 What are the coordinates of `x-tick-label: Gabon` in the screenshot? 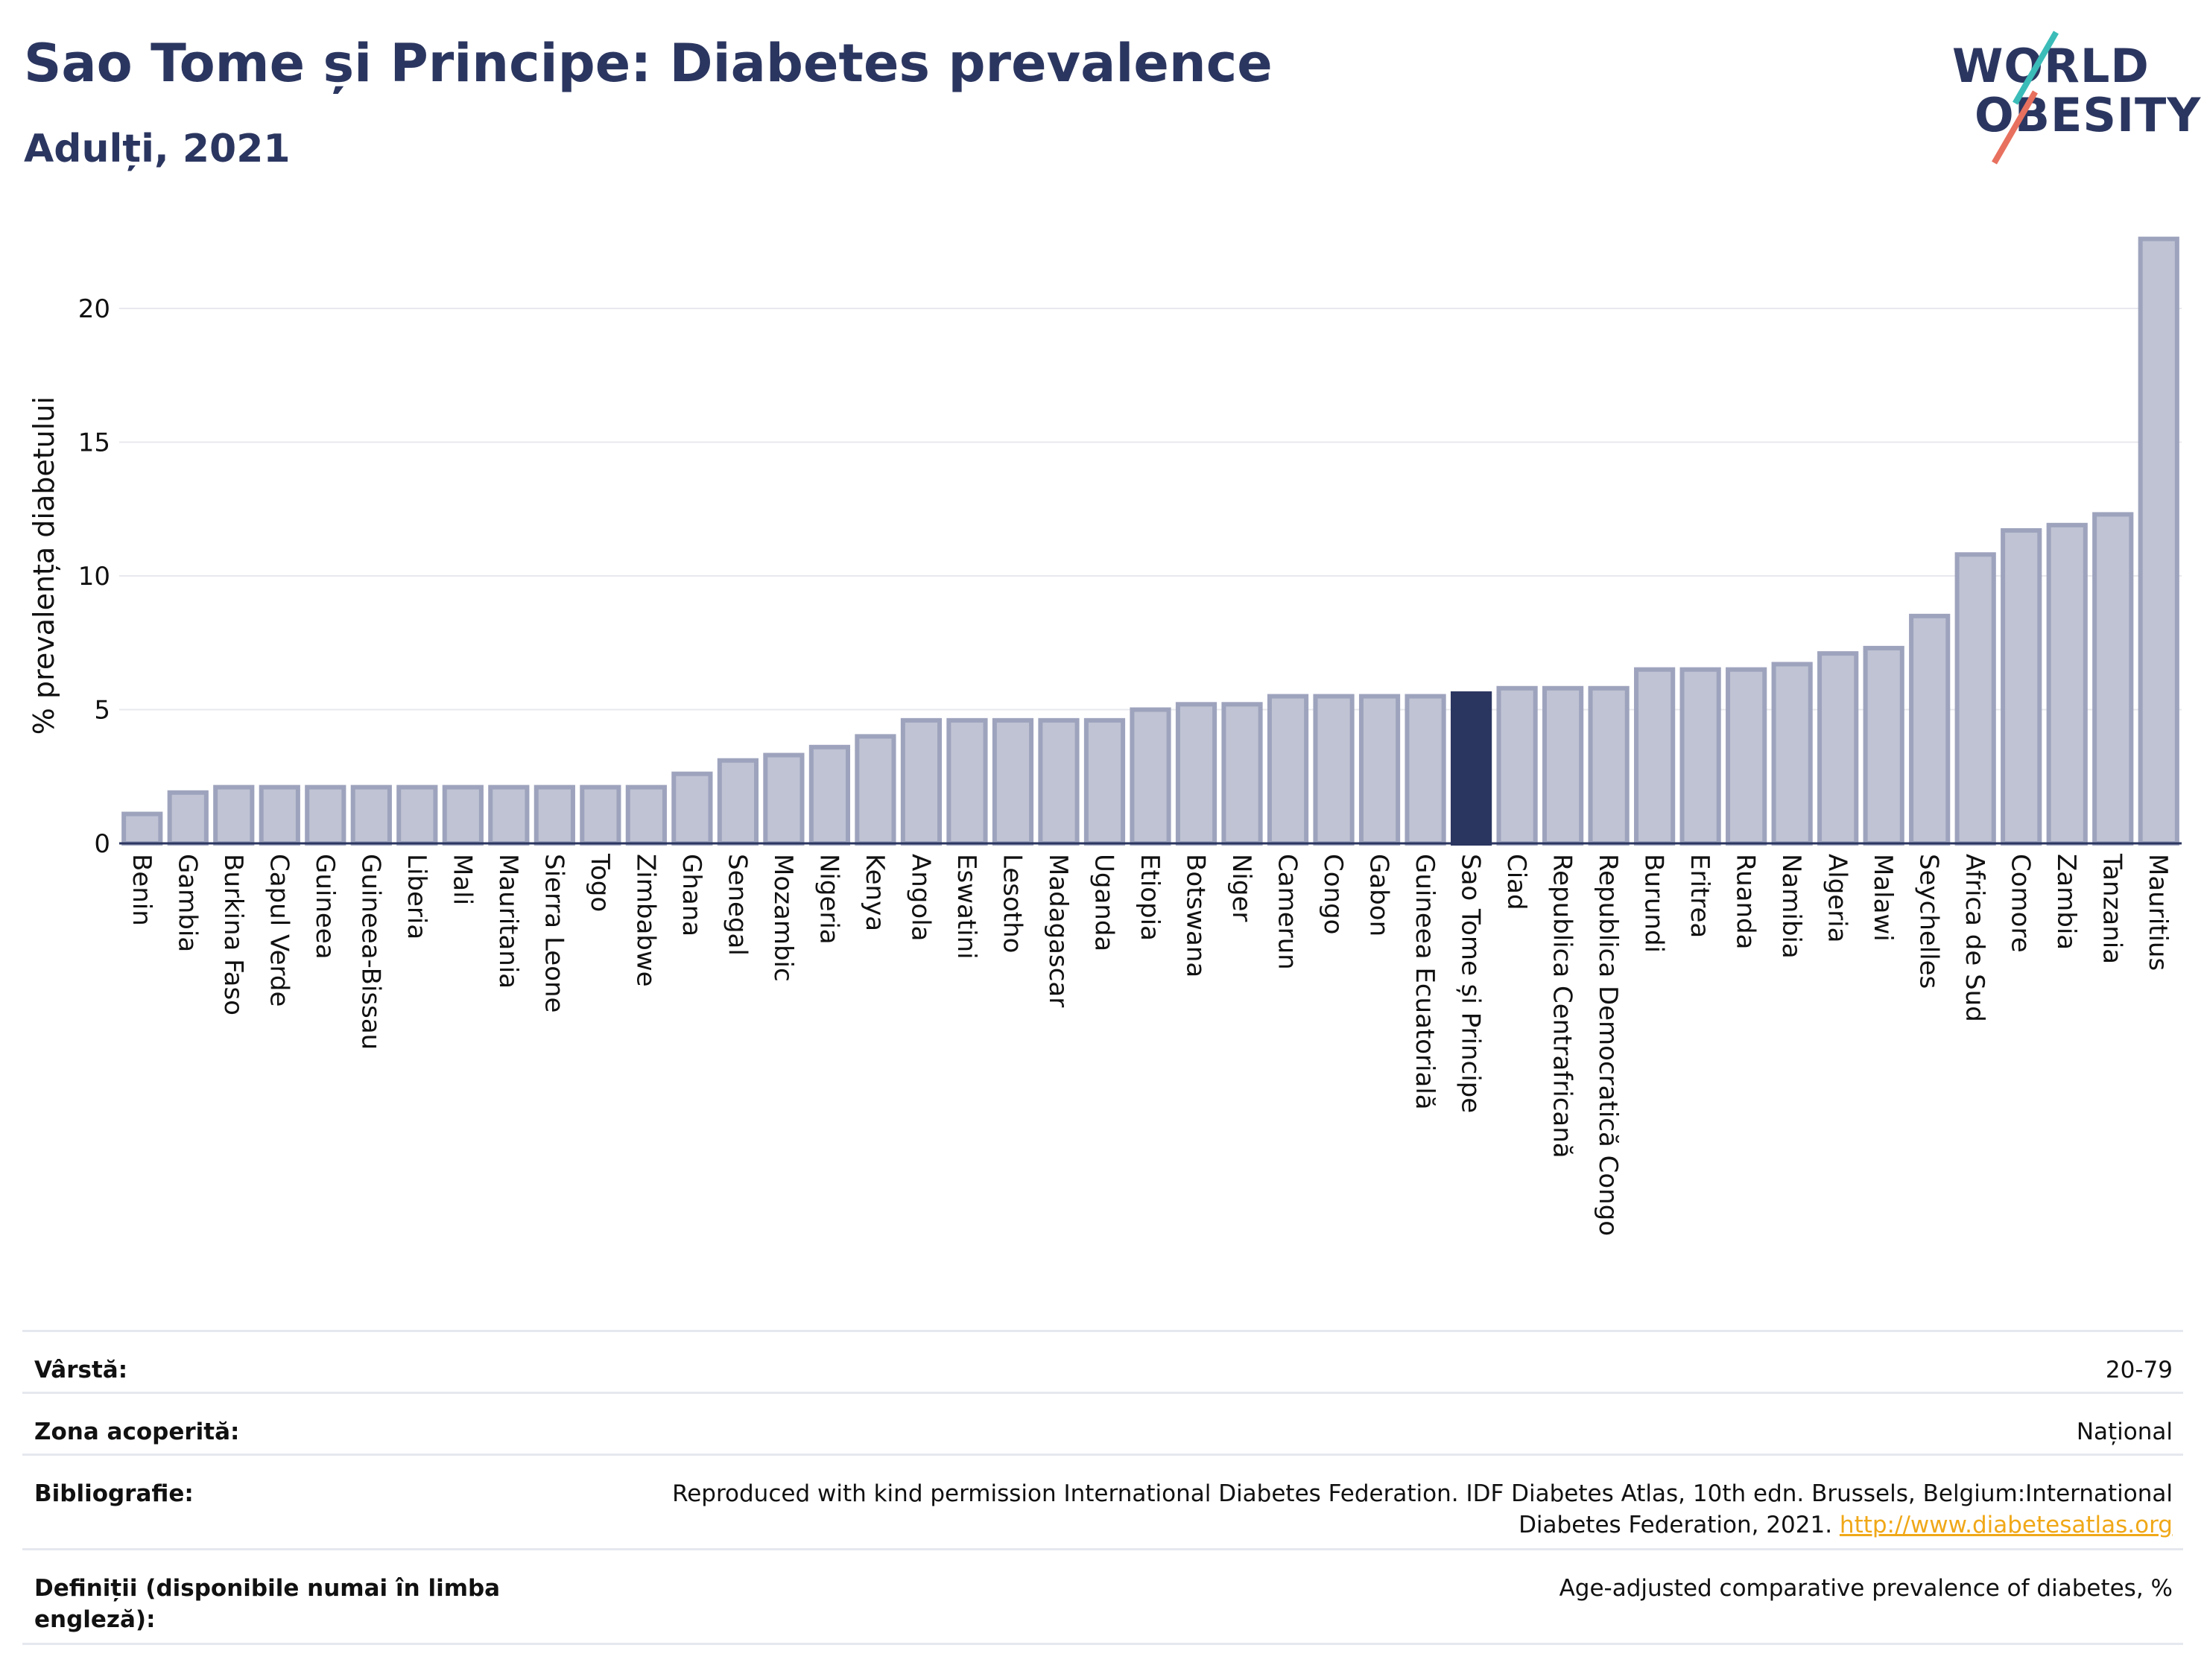 It's located at (1379, 895).